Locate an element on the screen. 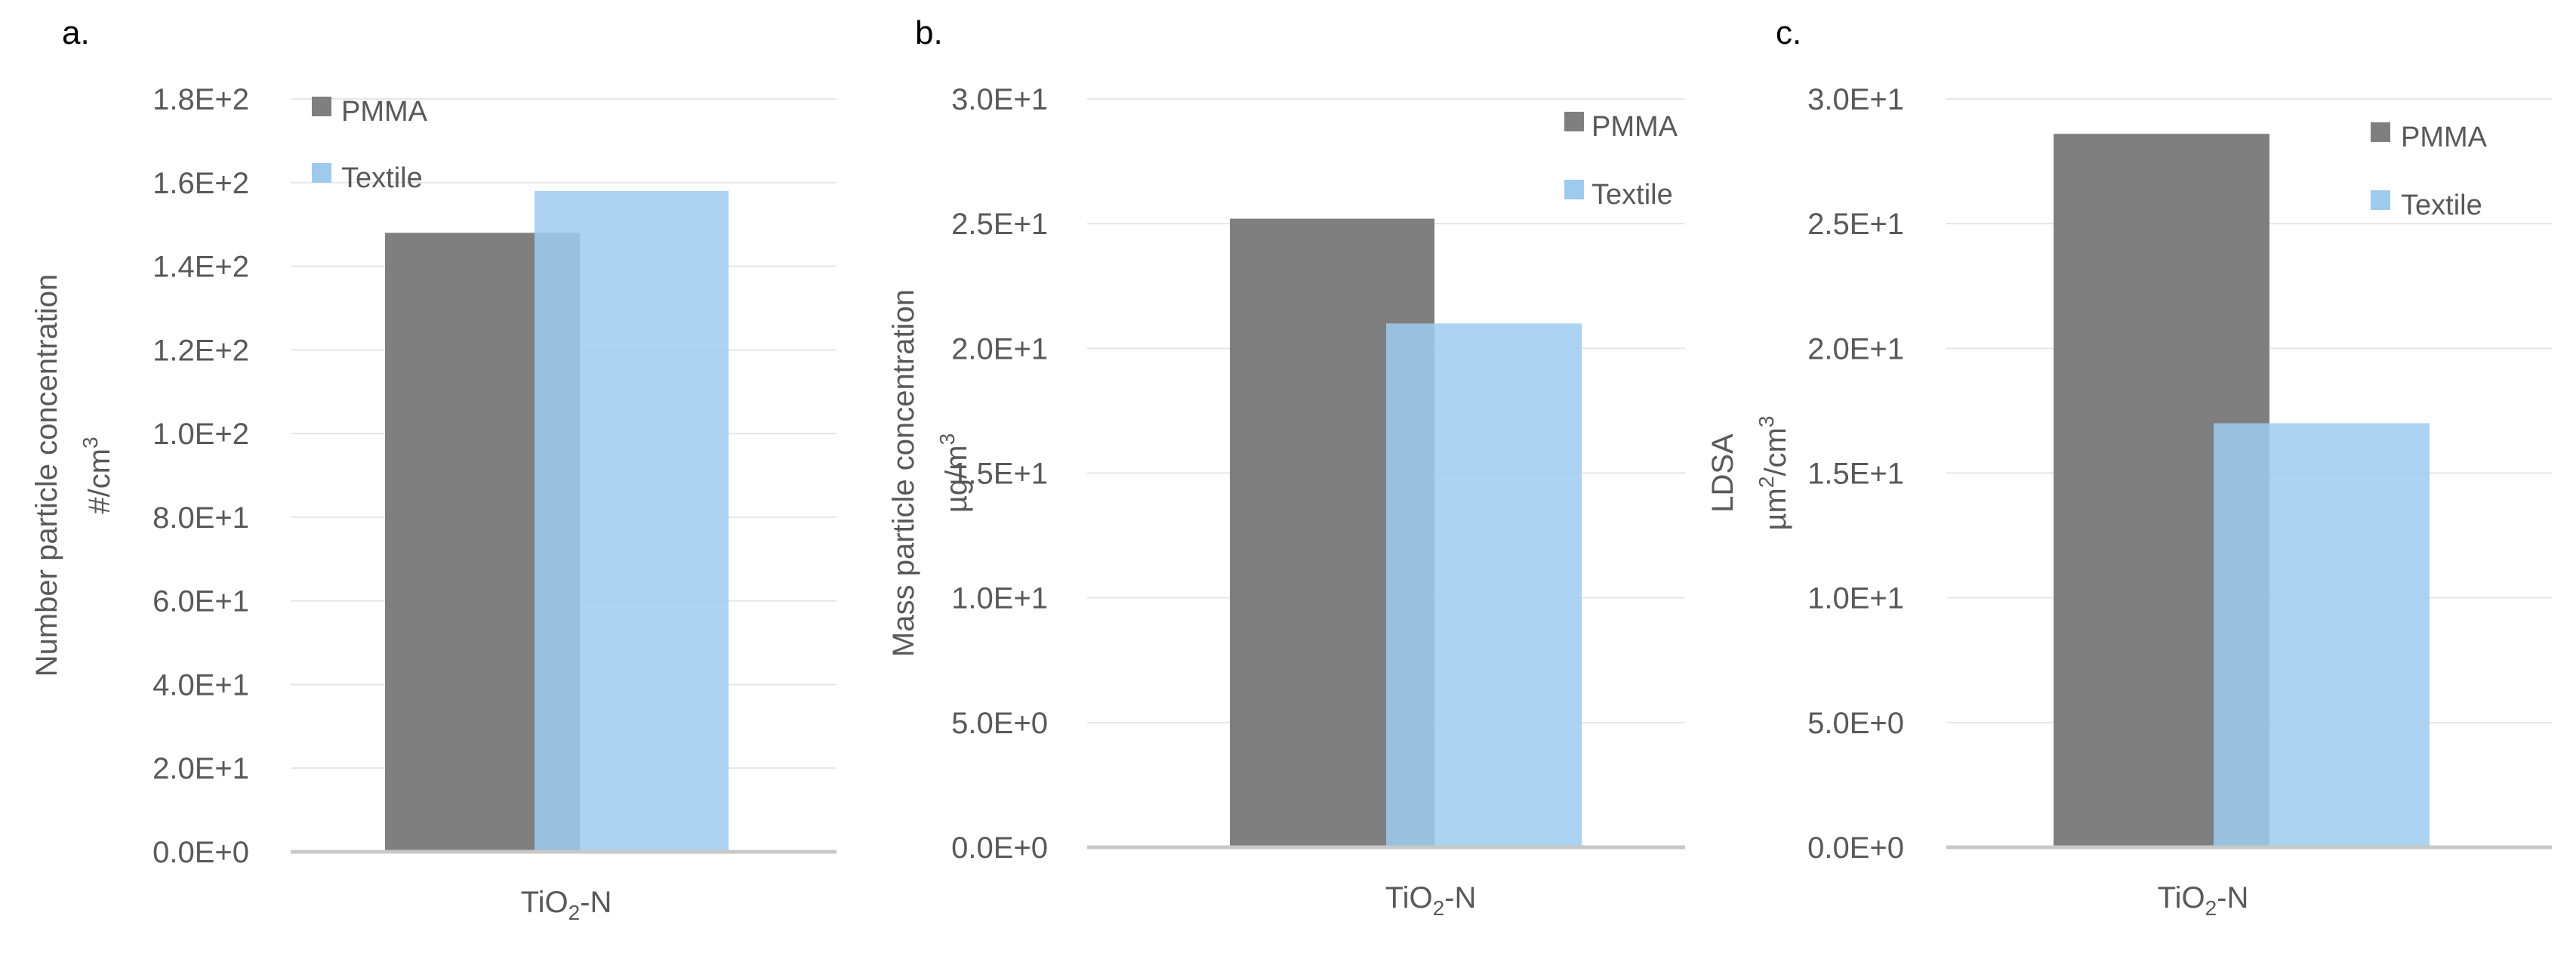  y-tick-label: 1.4E+2 is located at coordinates (201, 267).